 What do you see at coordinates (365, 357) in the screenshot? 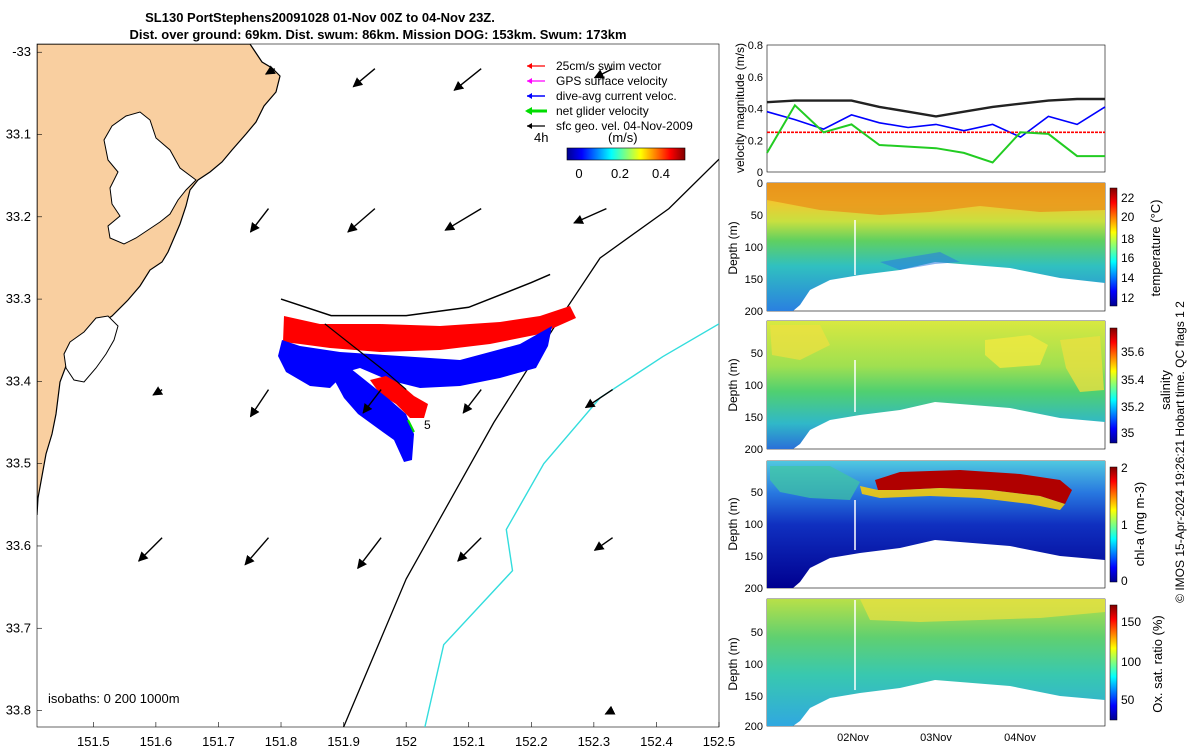
I see `glider-track-south` at bounding box center [365, 357].